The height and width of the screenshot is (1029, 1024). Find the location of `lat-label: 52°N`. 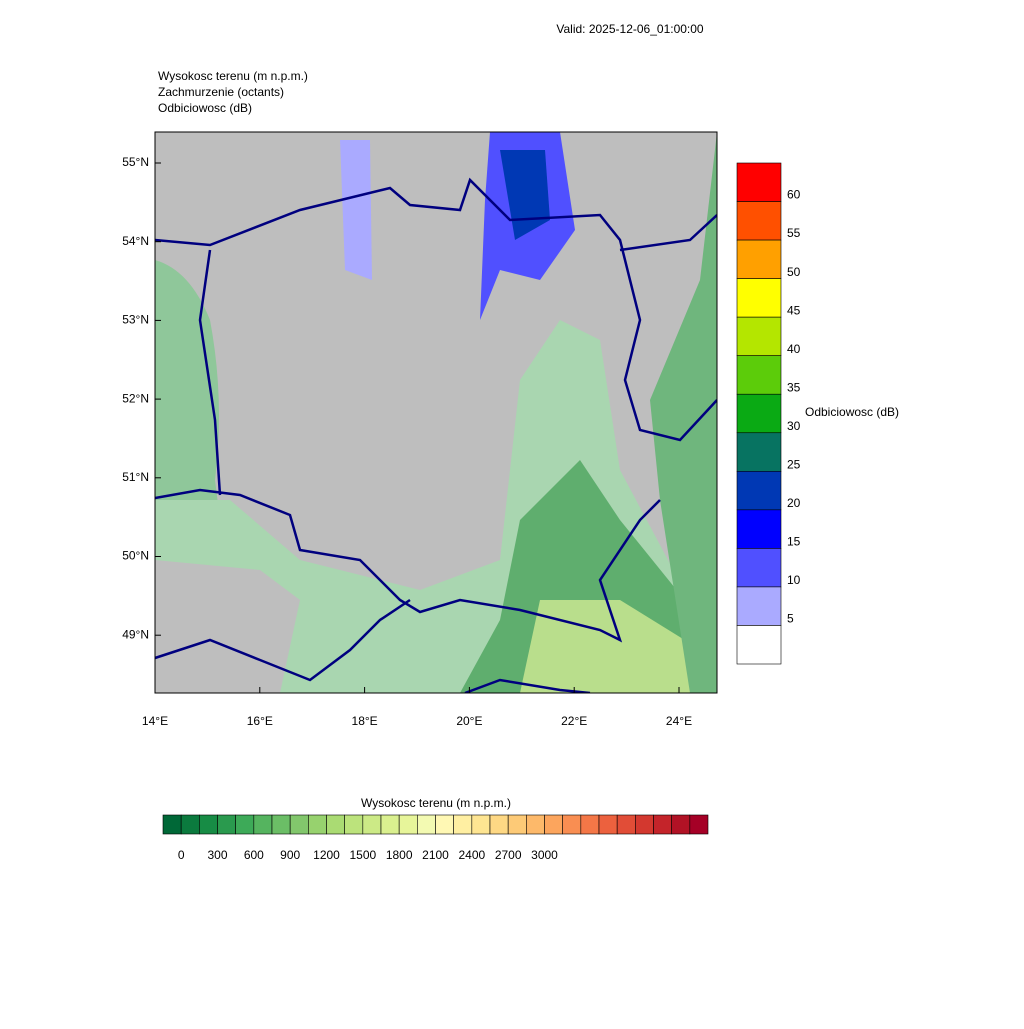

lat-label: 52°N is located at coordinates (135, 398).